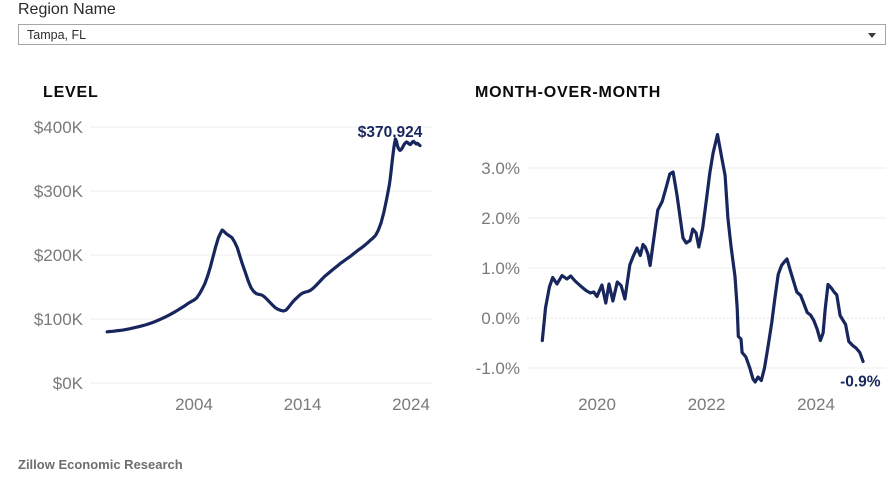 This screenshot has width=894, height=486. Describe the element at coordinates (500, 318) in the screenshot. I see `y-tick-label: 0.0%` at that location.